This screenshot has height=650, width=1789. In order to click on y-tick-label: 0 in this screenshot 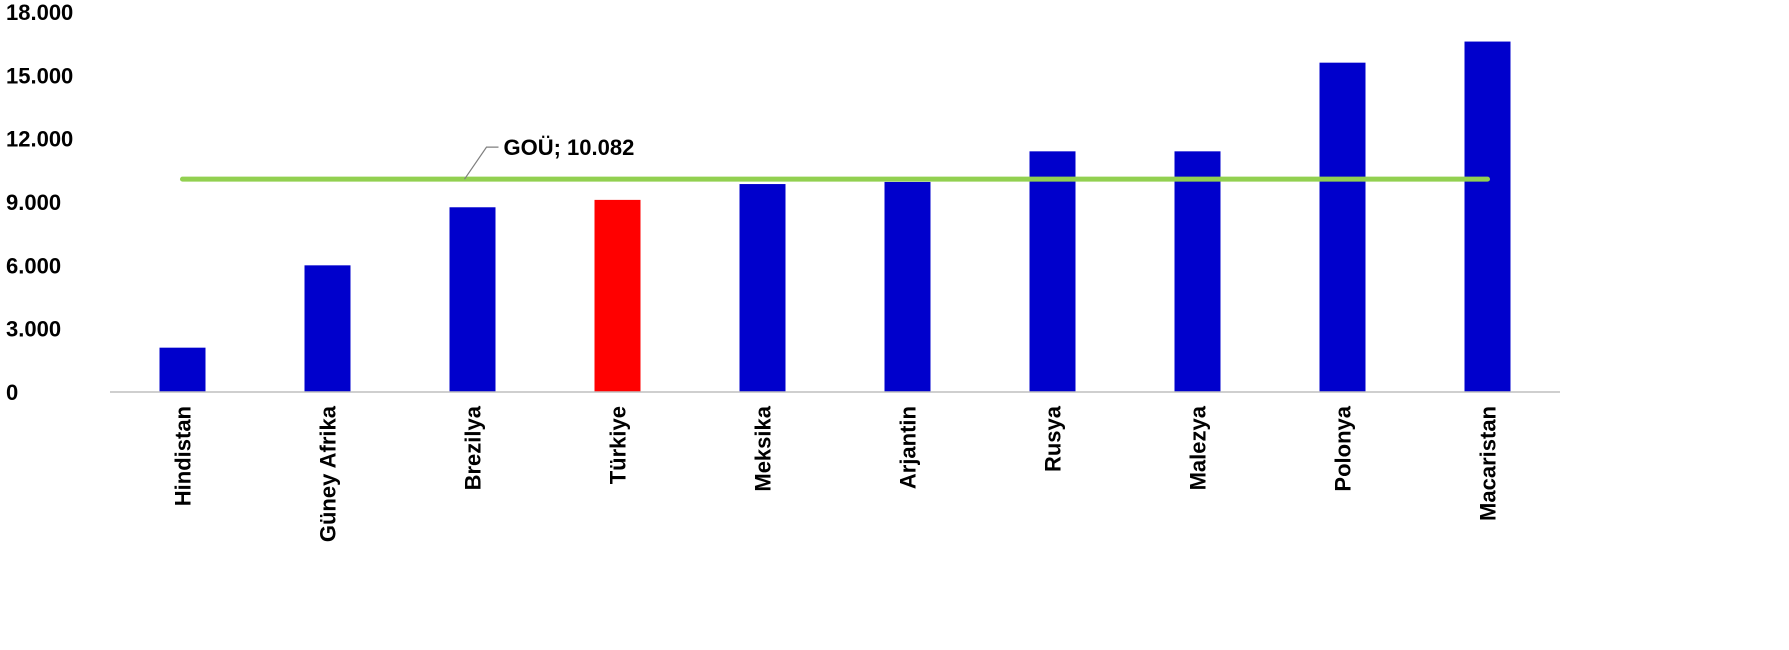, I will do `click(12, 392)`.